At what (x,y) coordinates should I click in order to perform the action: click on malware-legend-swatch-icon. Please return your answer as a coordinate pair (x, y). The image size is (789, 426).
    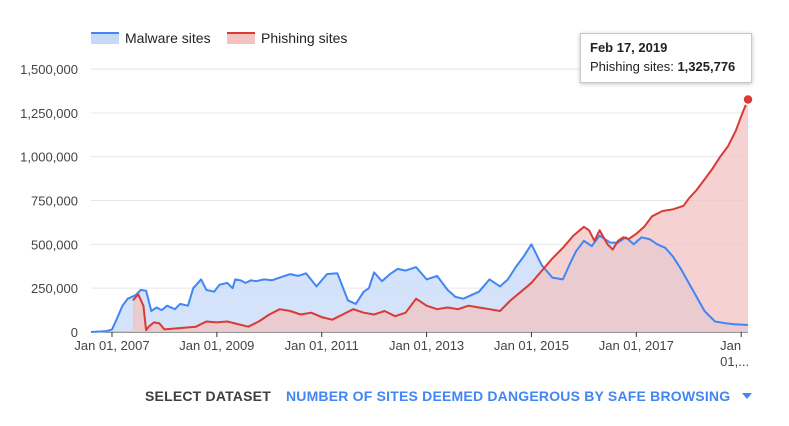
    Looking at the image, I should click on (105, 38).